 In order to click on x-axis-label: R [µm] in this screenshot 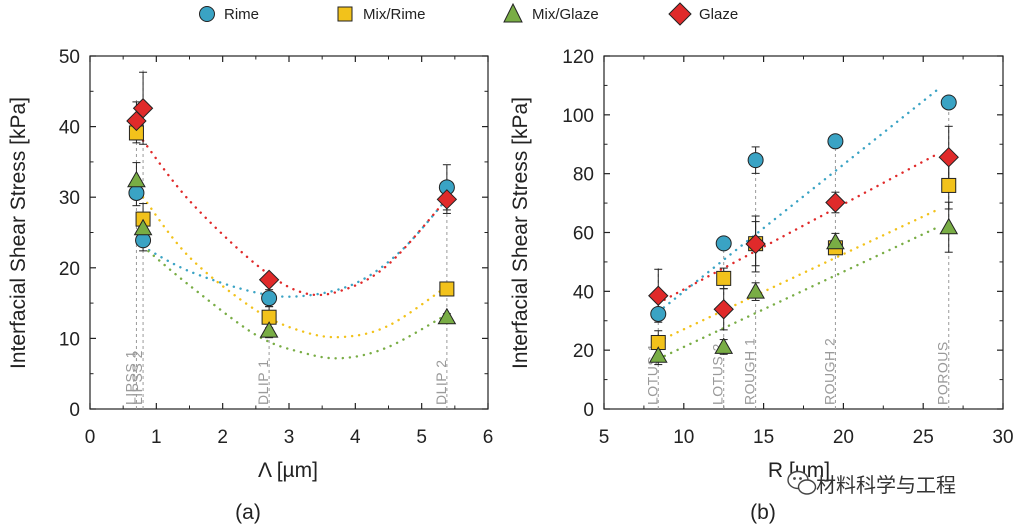, I will do `click(799, 470)`.